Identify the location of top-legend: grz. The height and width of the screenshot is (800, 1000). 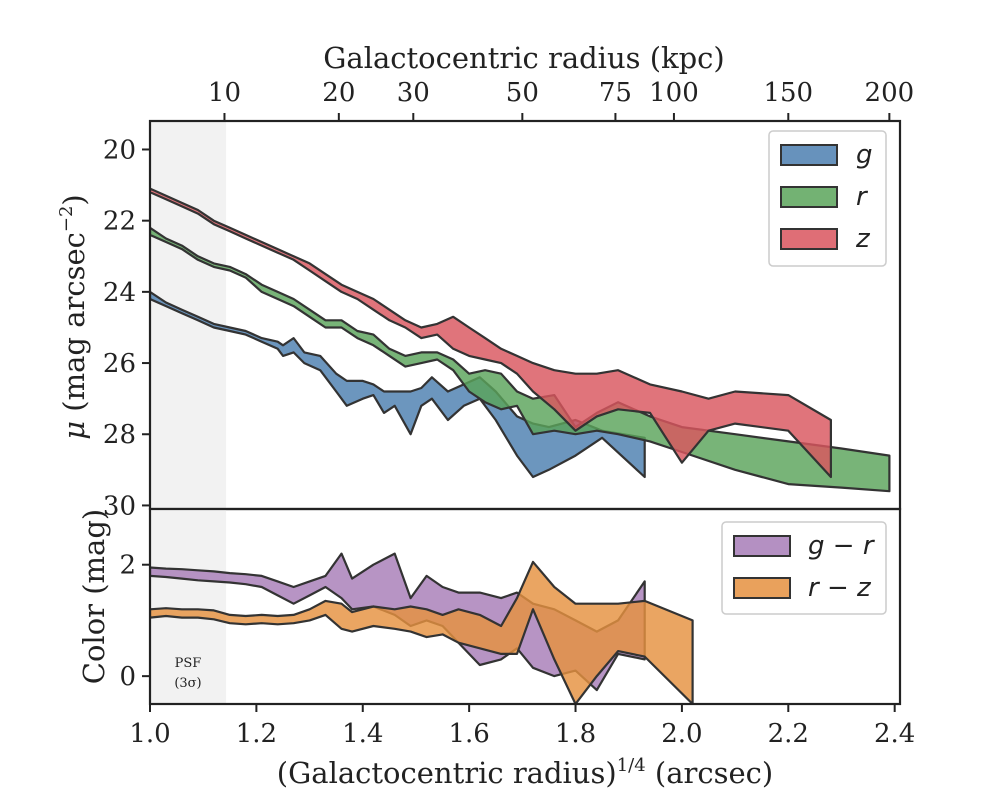
(827, 198).